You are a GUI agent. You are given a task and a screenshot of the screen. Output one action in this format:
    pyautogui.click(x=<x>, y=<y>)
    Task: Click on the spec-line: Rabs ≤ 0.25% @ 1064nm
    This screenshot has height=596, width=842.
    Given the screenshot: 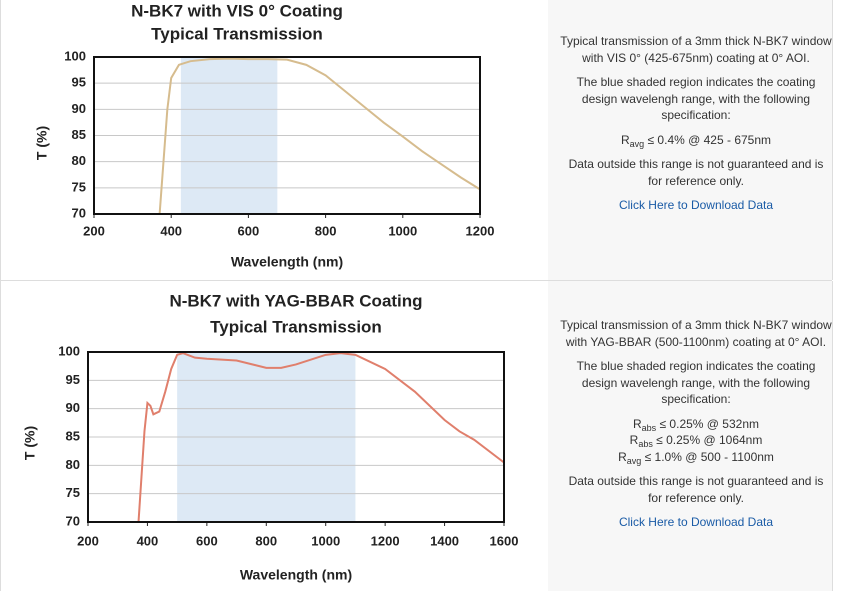 What is the action you would take?
    pyautogui.click(x=696, y=440)
    